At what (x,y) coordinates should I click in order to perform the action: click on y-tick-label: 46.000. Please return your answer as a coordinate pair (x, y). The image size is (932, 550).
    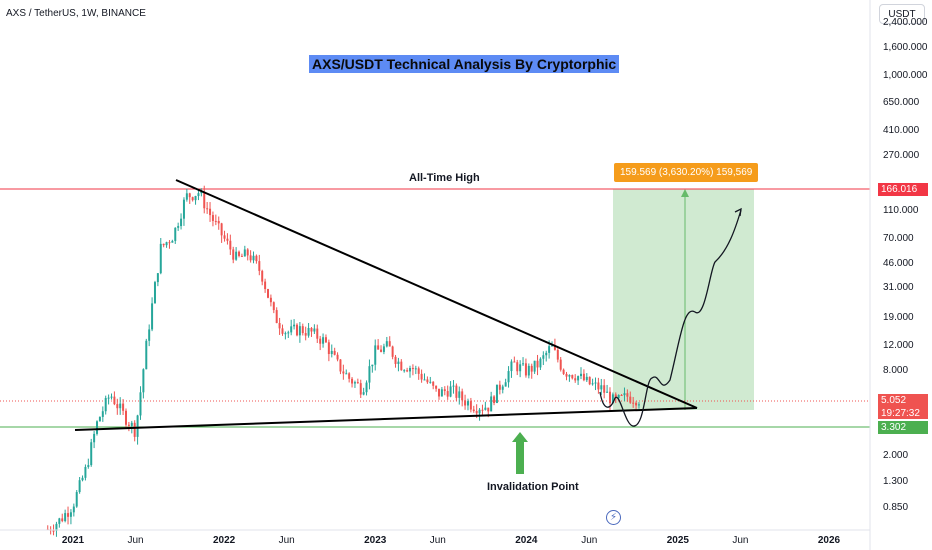
    Looking at the image, I should click on (898, 264).